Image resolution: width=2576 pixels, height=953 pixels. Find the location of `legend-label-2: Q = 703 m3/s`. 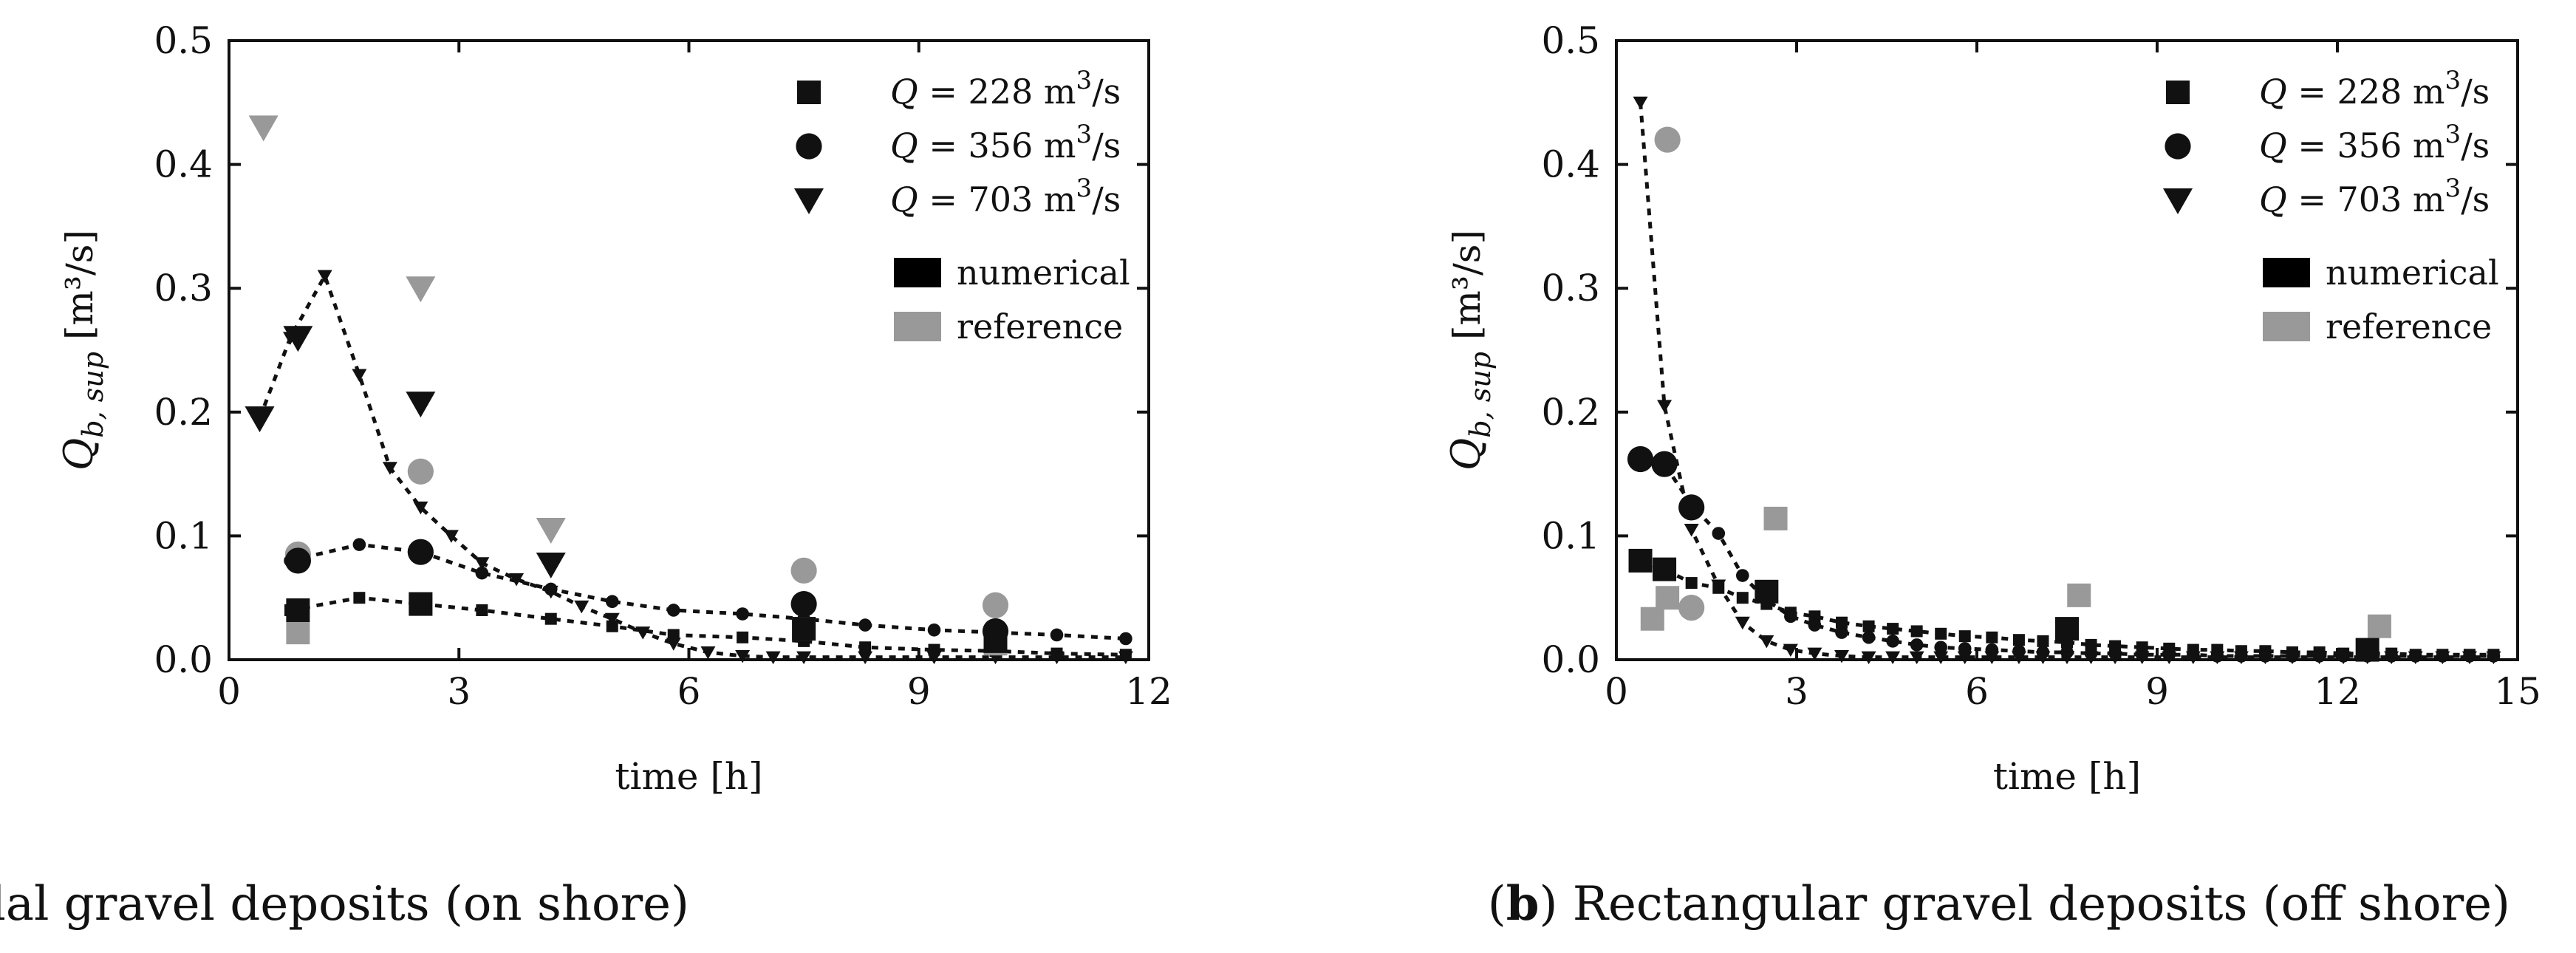

legend-label-2: Q = 703 m3/s is located at coordinates (2374, 196).